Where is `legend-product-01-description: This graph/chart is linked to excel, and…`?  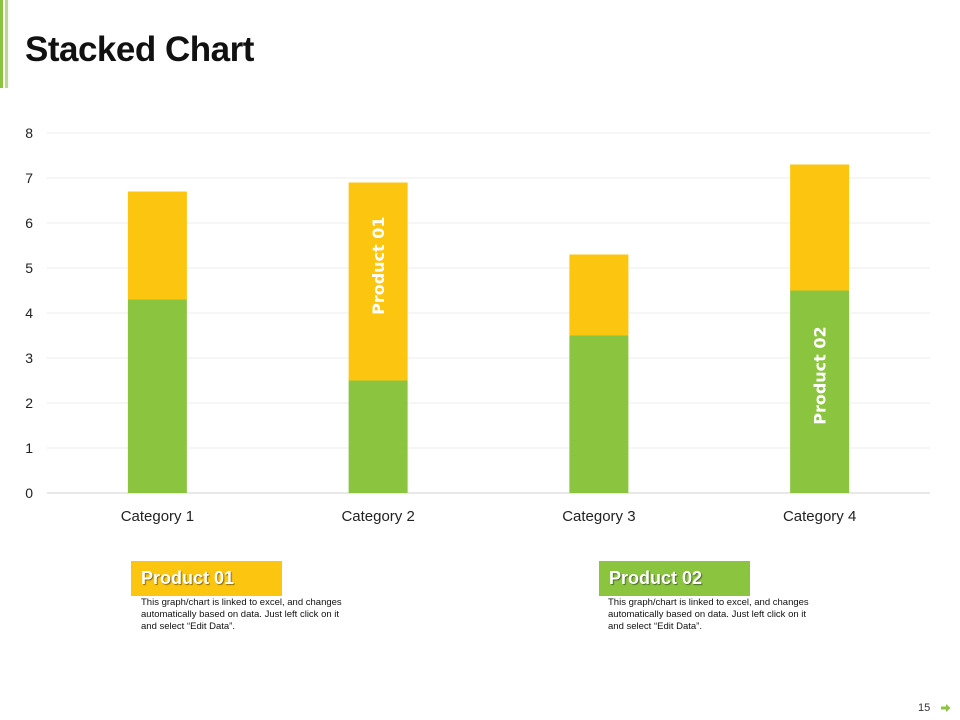
legend-product-01-description: This graph/chart is linked to excel, and… is located at coordinates (241, 614).